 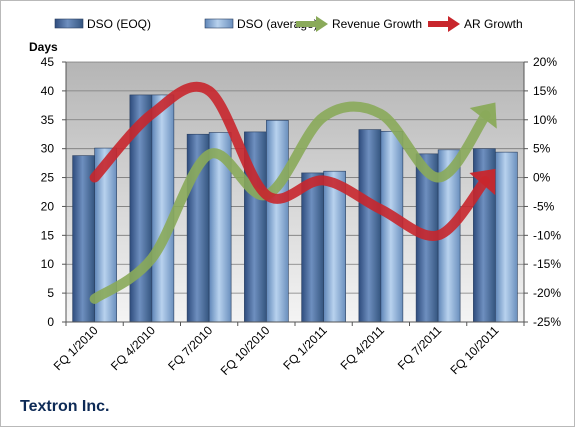 What do you see at coordinates (474, 350) in the screenshot?
I see `x-tick-label: FQ 10/2011` at bounding box center [474, 350].